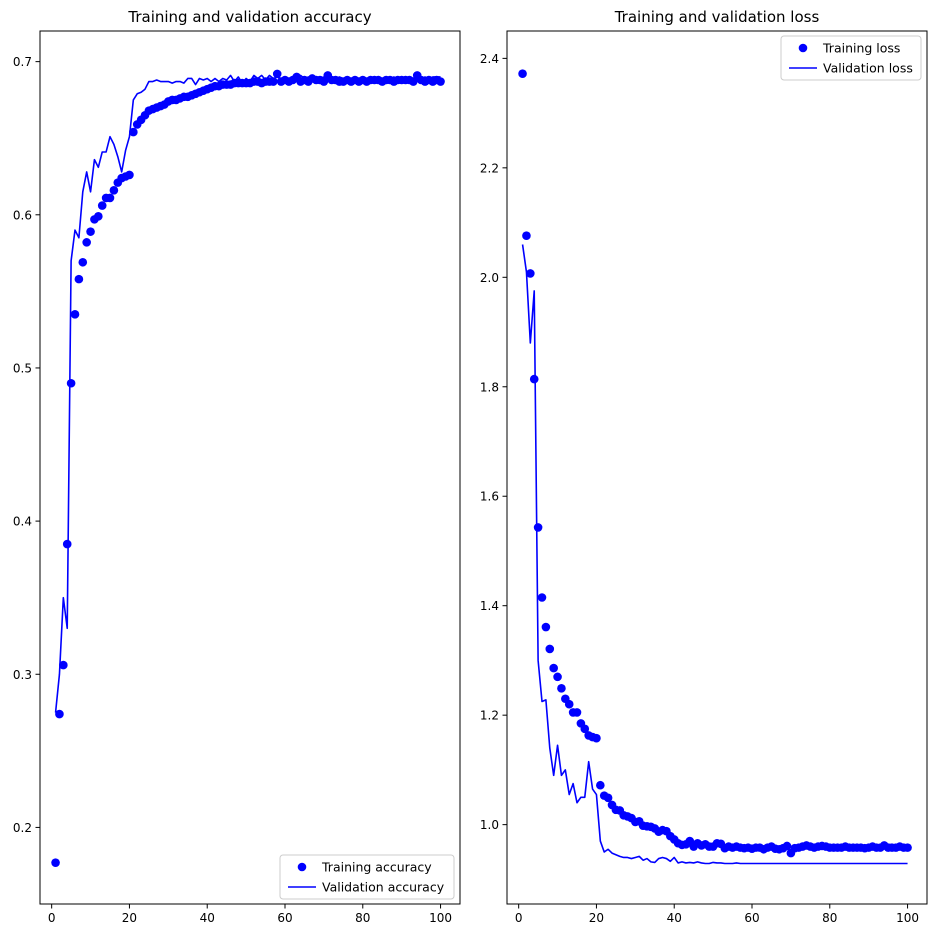 The width and height of the screenshot is (936, 936). Describe the element at coordinates (22, 62) in the screenshot. I see `y-tick-label: 0.7` at that location.